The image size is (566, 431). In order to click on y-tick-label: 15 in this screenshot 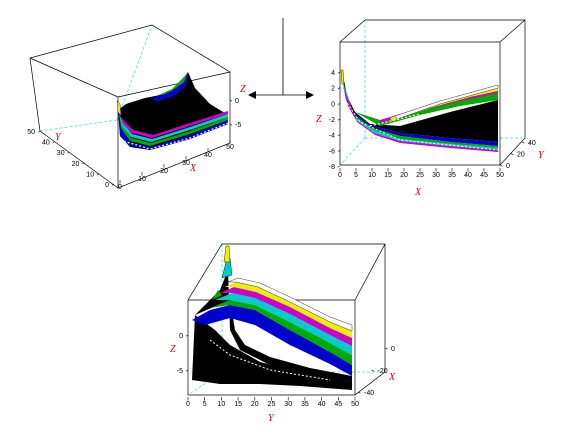, I will do `click(238, 404)`.